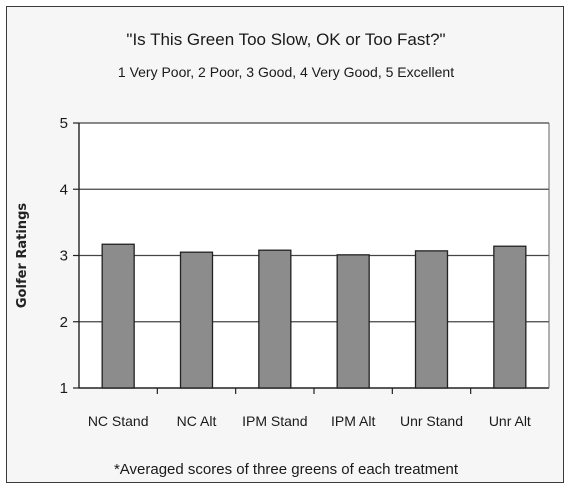  Describe the element at coordinates (64, 189) in the screenshot. I see `y-tick-label: 4` at that location.